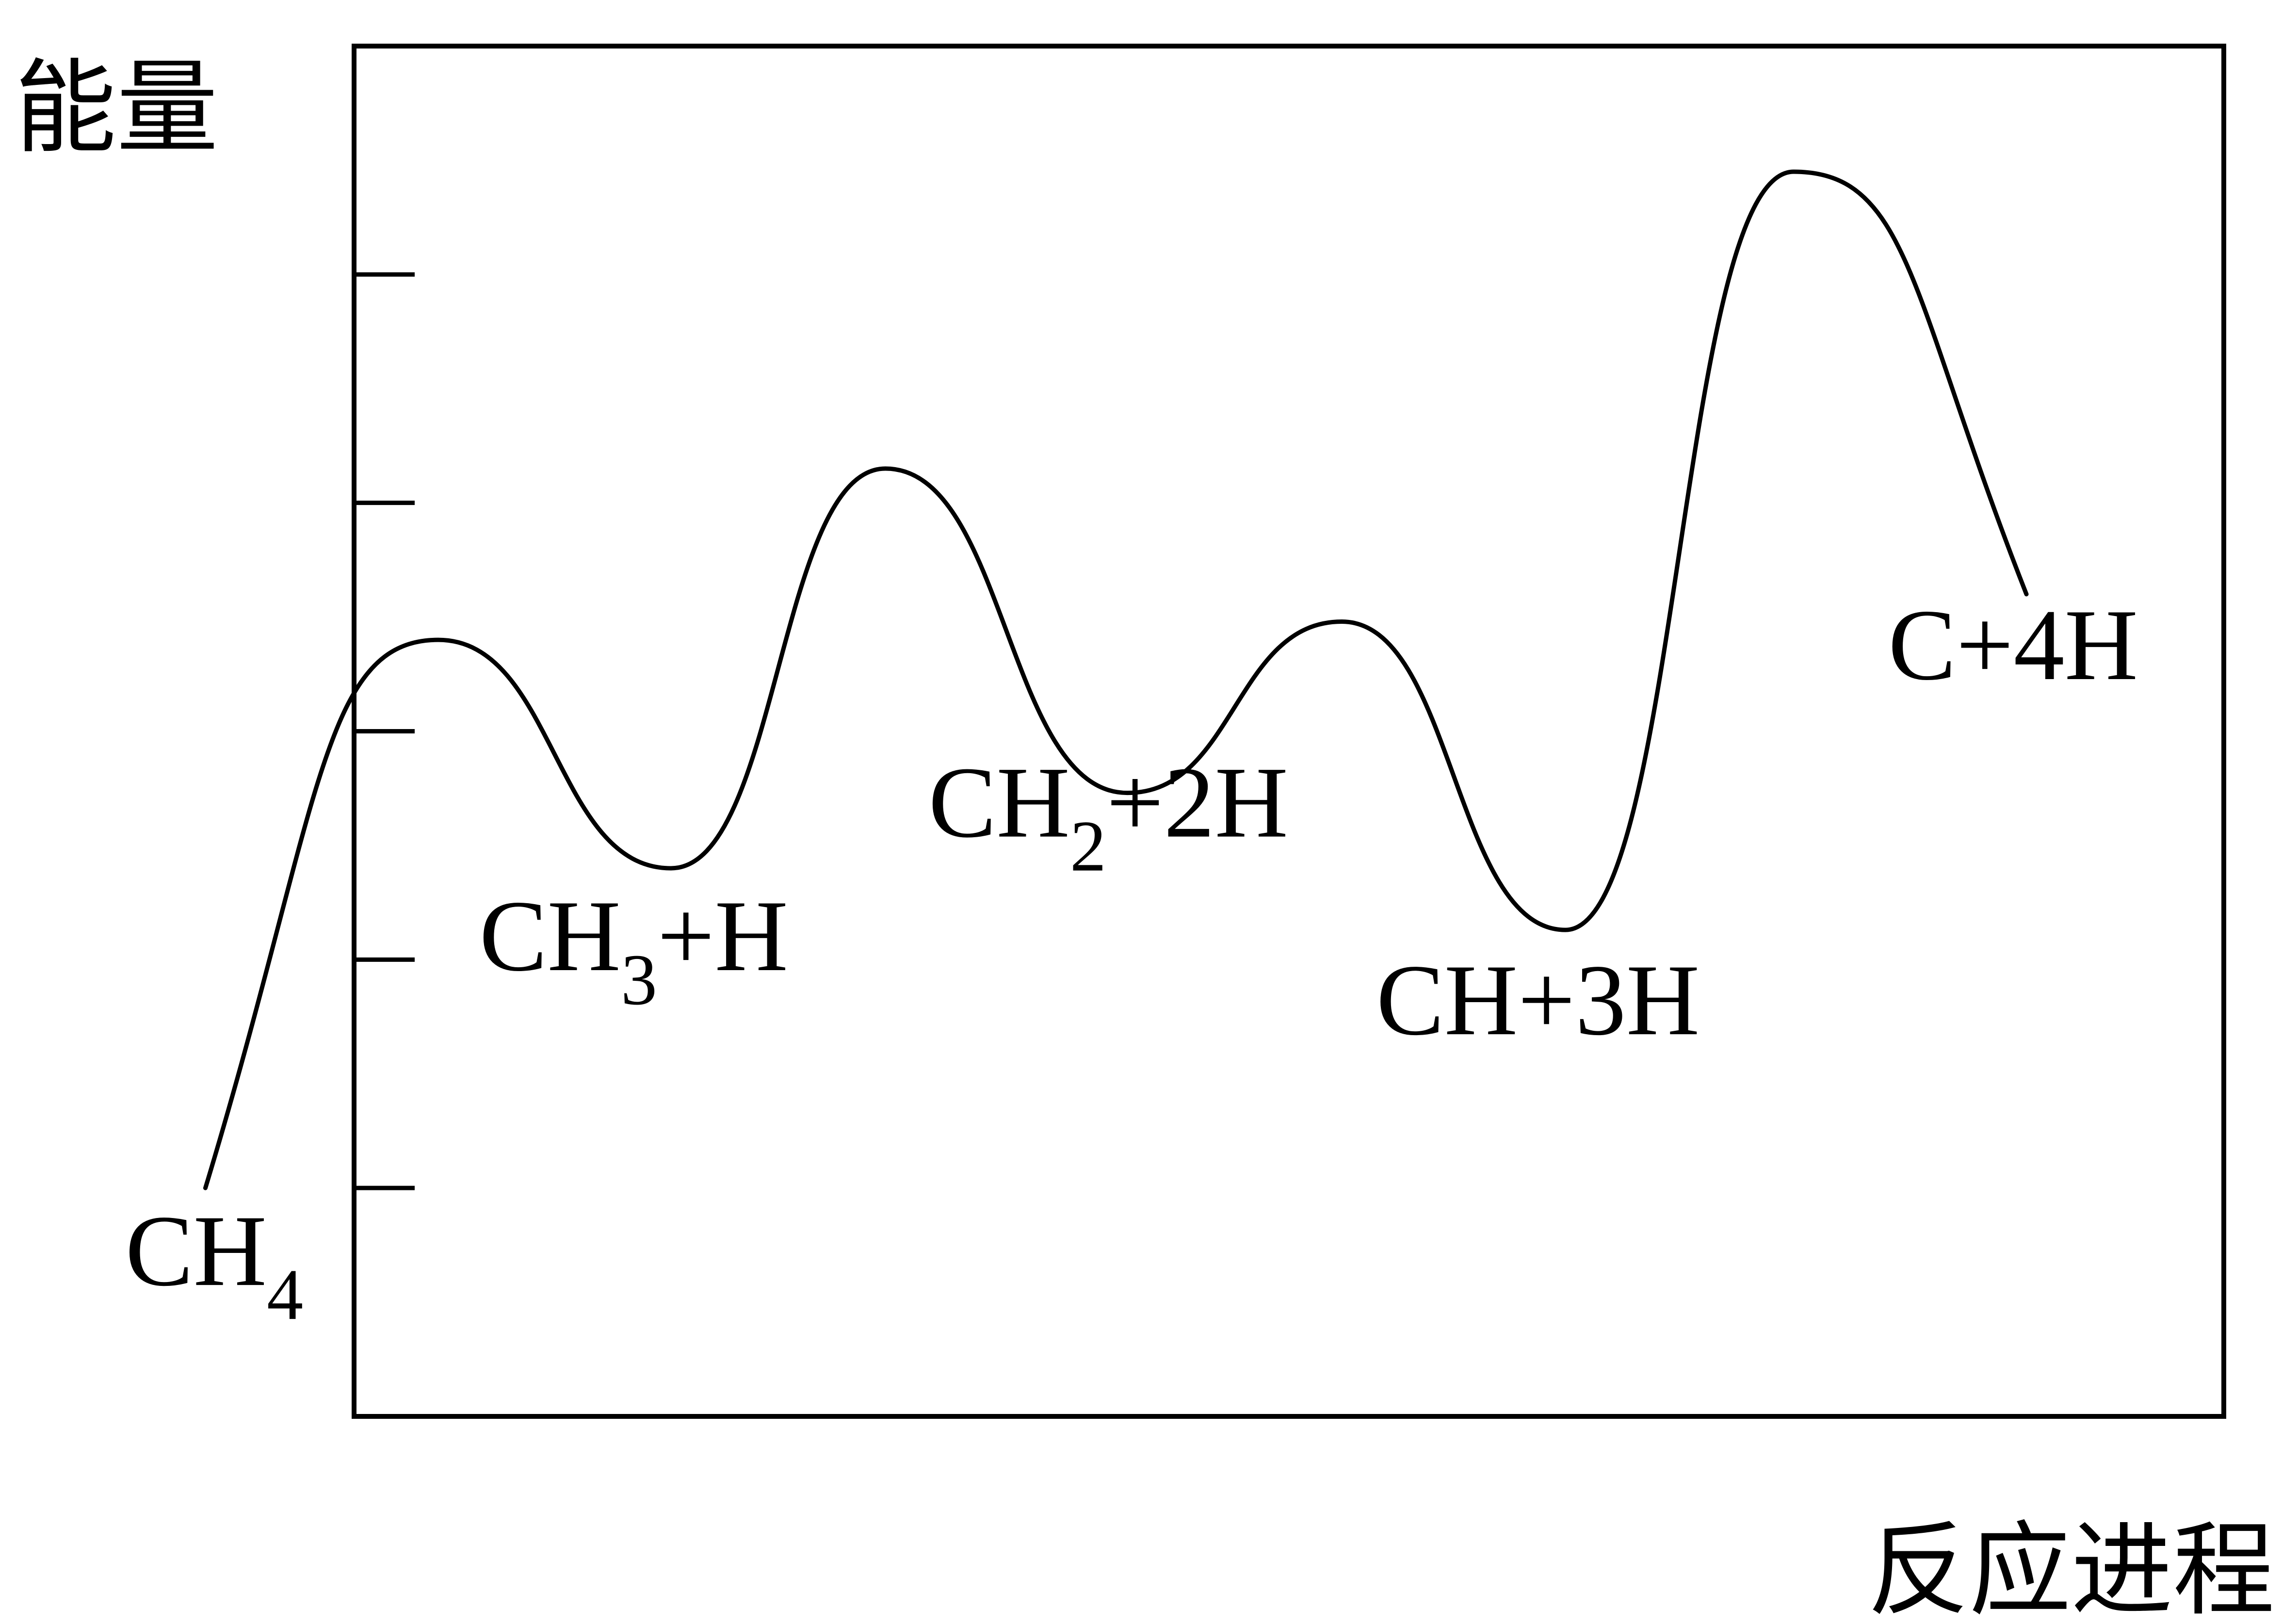 The width and height of the screenshot is (2282, 1624). I want to click on x-axis-title: 反应进程, so click(2071, 1567).